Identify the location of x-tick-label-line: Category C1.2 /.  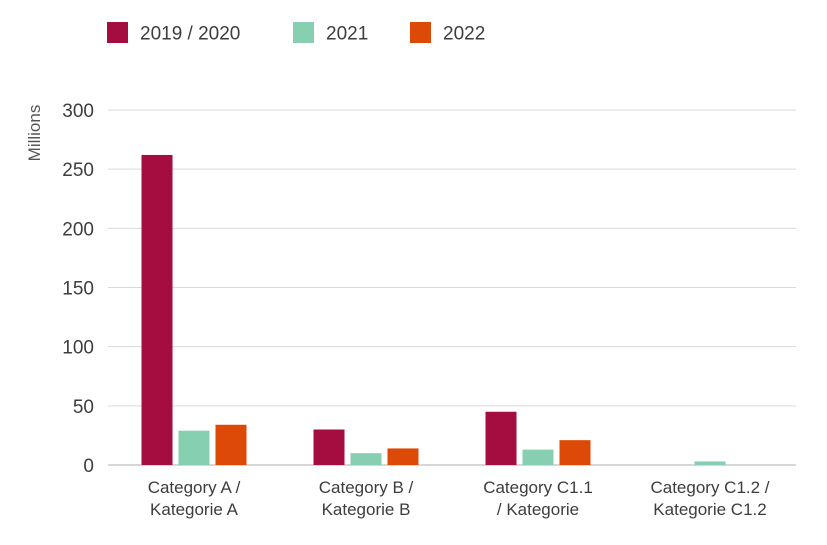
(709, 487).